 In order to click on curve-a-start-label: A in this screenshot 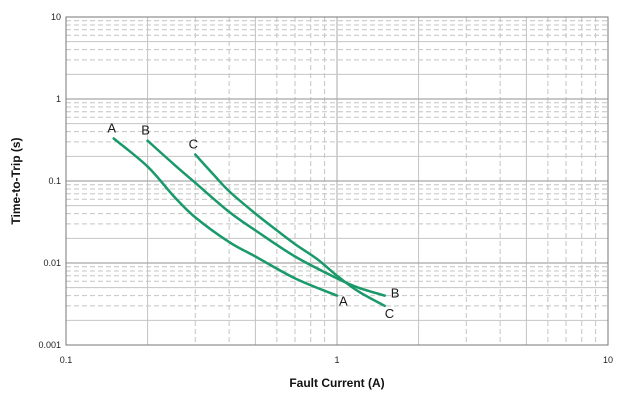, I will do `click(111, 127)`.